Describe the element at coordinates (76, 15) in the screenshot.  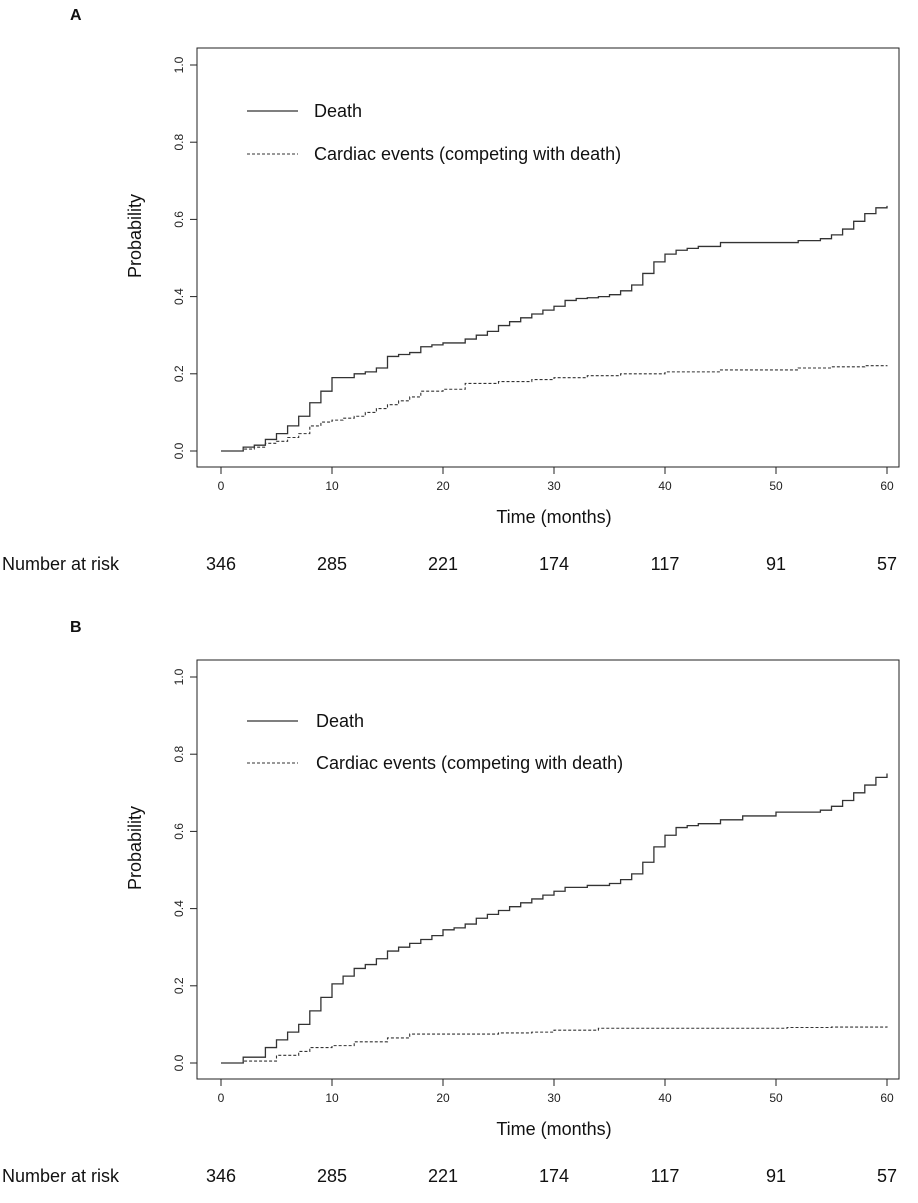
I see `panel-label: A` at that location.